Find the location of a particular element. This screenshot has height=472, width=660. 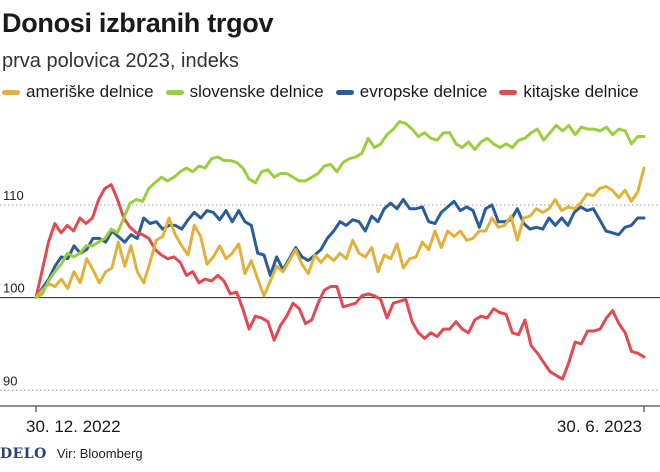

legend-item: evropske delnice is located at coordinates (411, 92).